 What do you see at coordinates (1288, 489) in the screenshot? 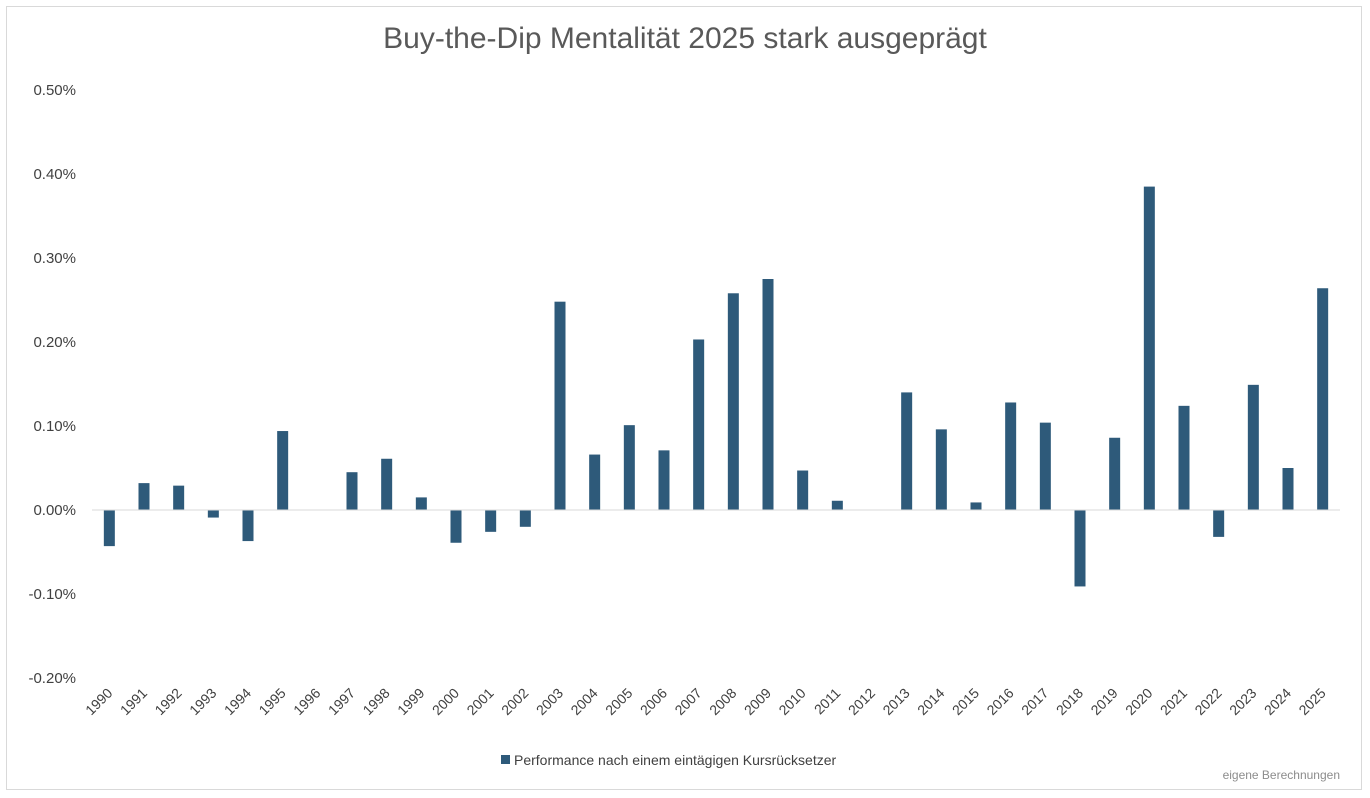
I see `bar-2024` at bounding box center [1288, 489].